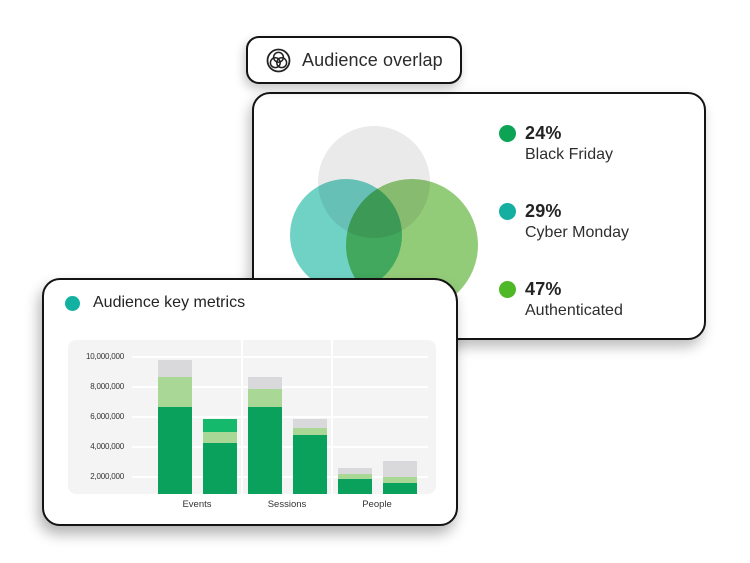  Describe the element at coordinates (278, 60) in the screenshot. I see `venn-overlap-icon` at that location.